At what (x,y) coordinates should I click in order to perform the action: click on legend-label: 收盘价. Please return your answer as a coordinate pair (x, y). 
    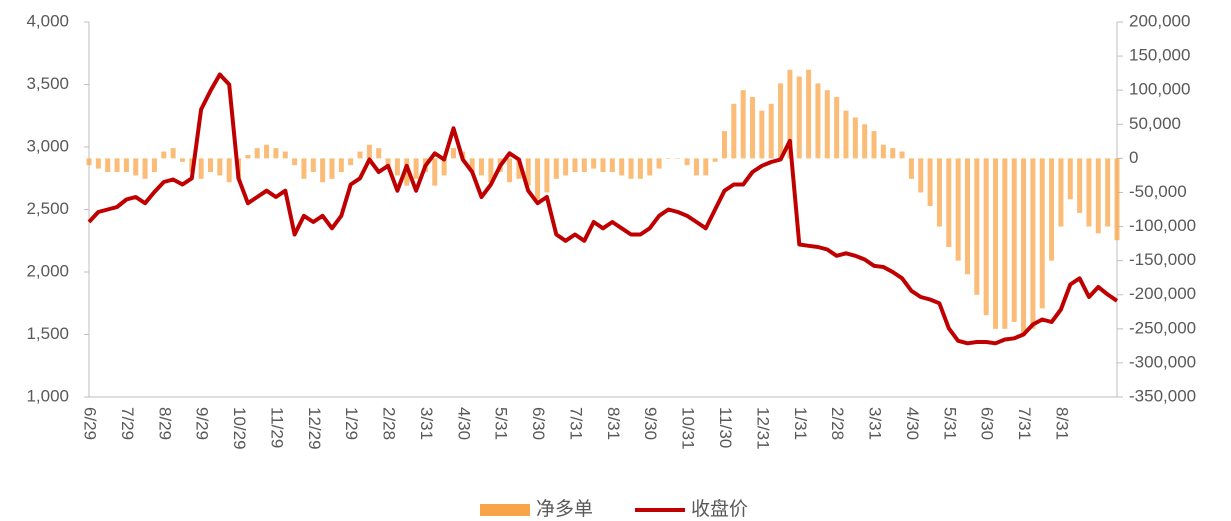
    Looking at the image, I should click on (719, 509).